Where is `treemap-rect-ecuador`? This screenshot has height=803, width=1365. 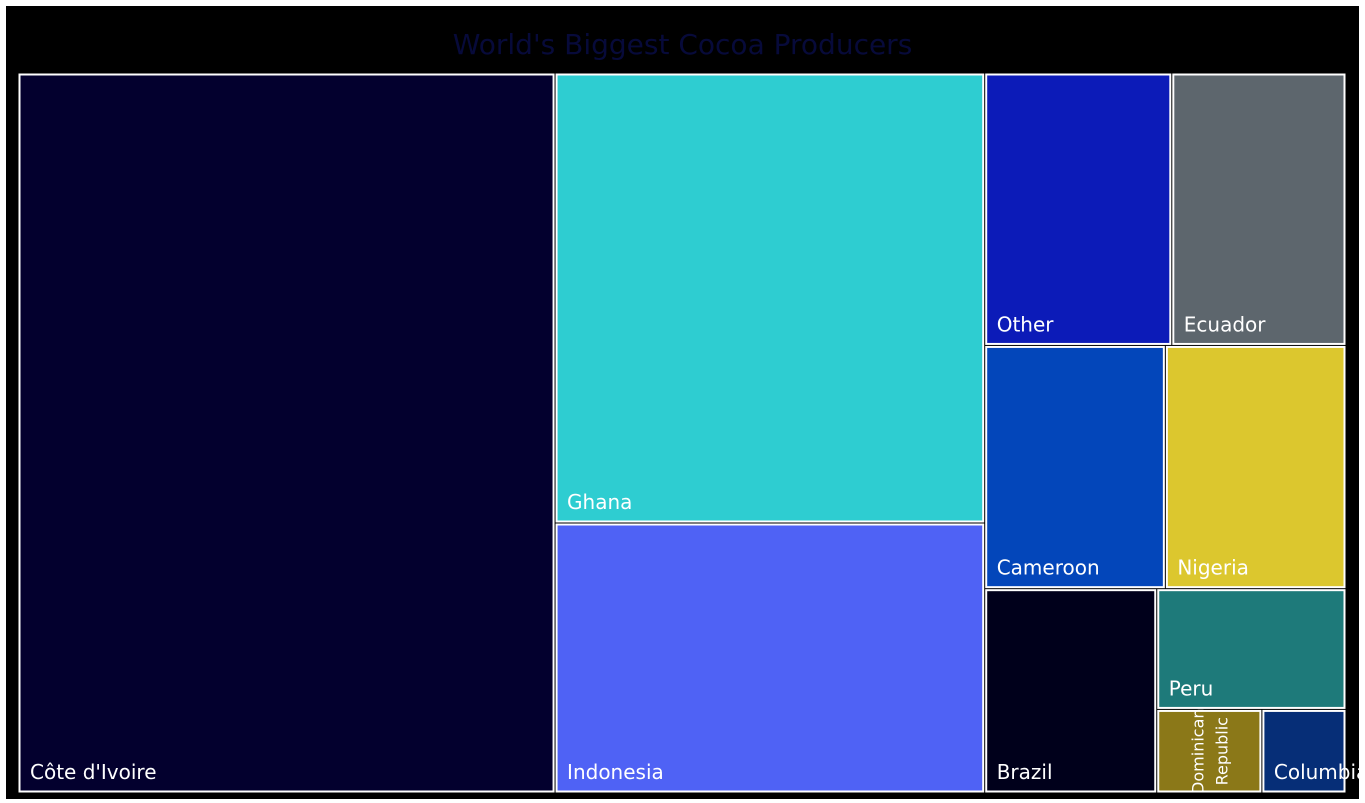
treemap-rect-ecuador is located at coordinates (1259, 209).